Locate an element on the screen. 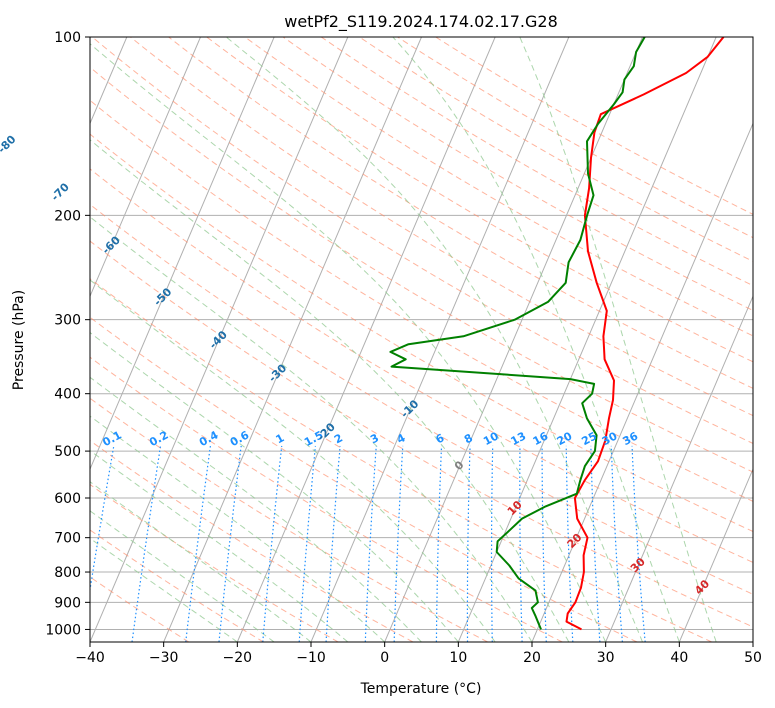  isotherm-label: 0 is located at coordinates (459, 465).